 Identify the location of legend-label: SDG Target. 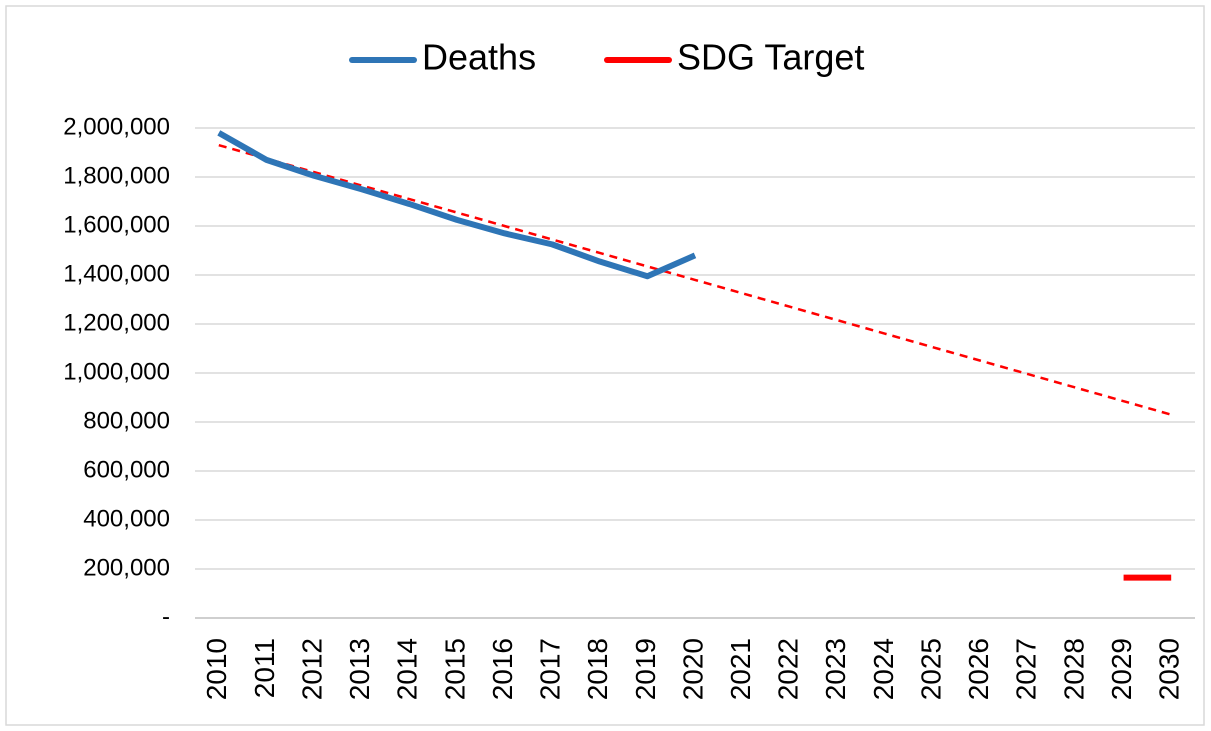
(770, 57).